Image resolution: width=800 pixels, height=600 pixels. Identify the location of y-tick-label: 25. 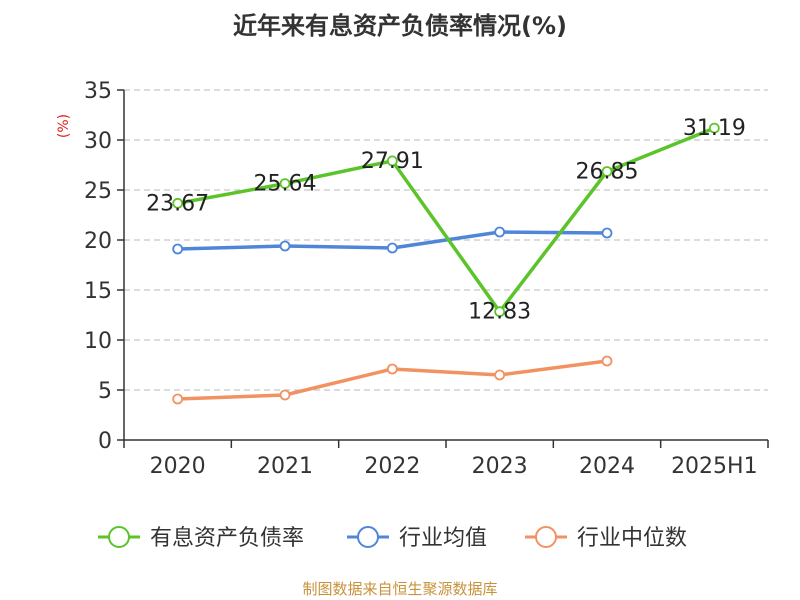
(98, 191).